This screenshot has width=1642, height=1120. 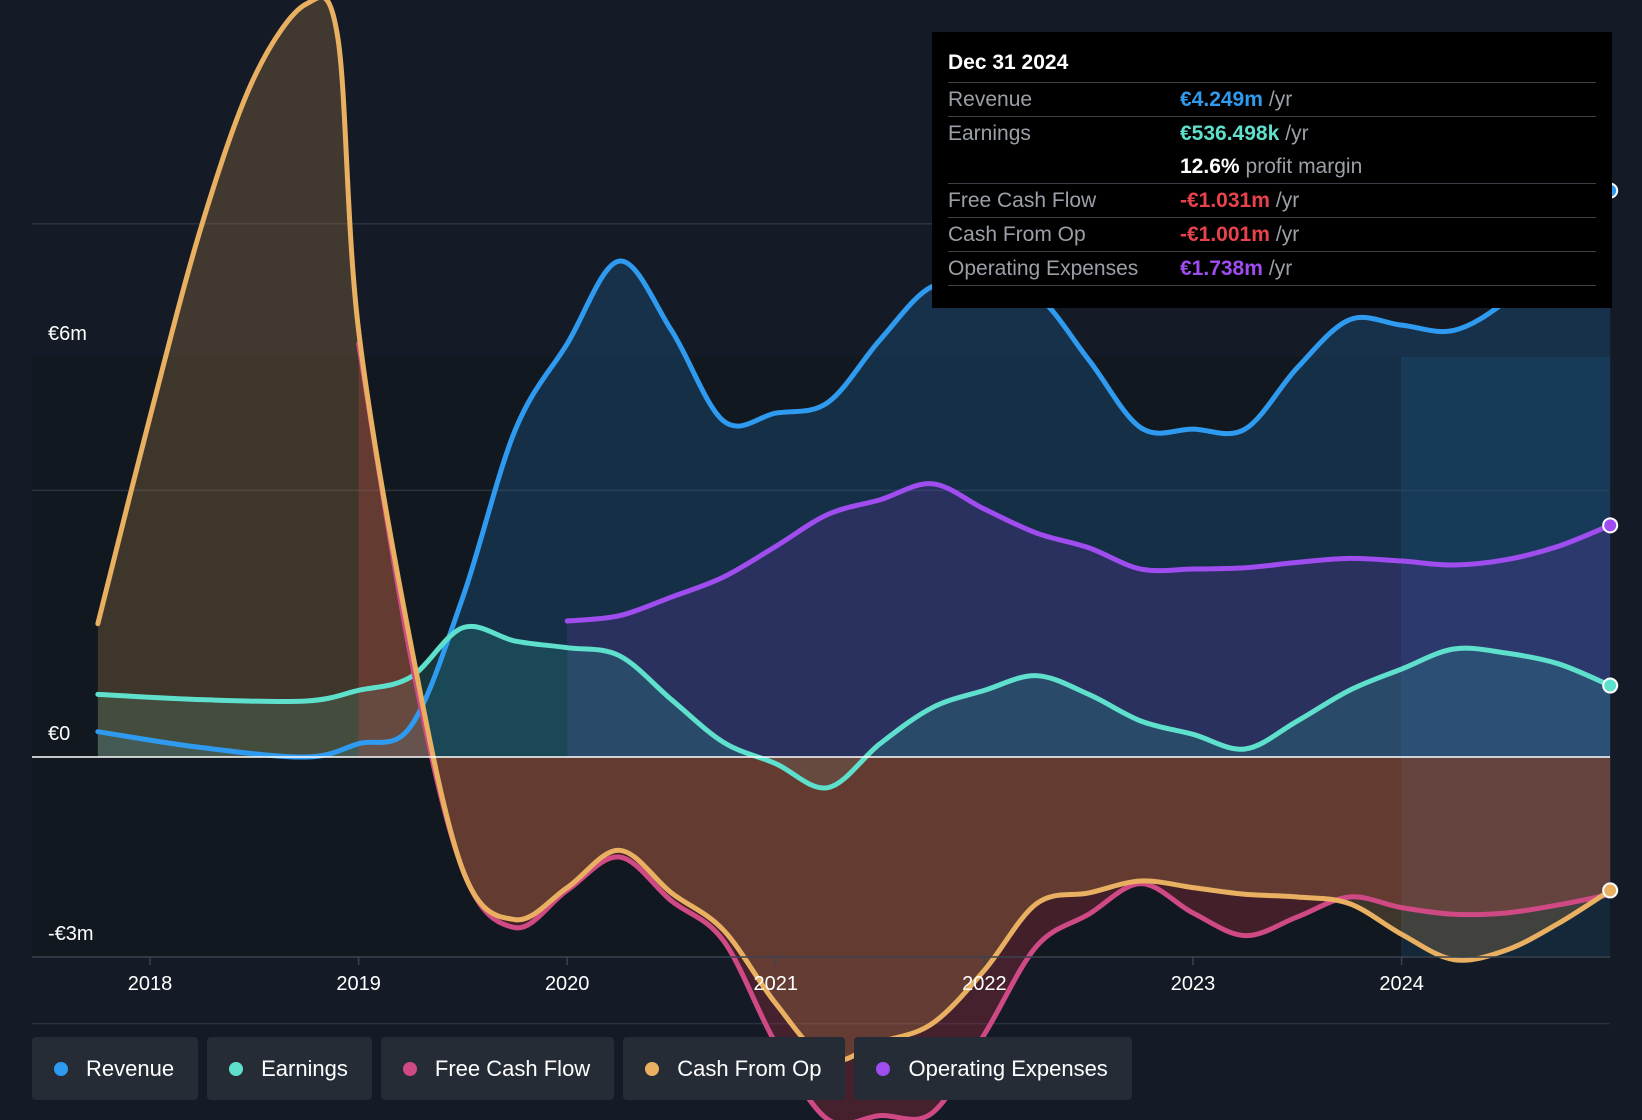 I want to click on tooltip-label: Earnings, so click(x=989, y=133).